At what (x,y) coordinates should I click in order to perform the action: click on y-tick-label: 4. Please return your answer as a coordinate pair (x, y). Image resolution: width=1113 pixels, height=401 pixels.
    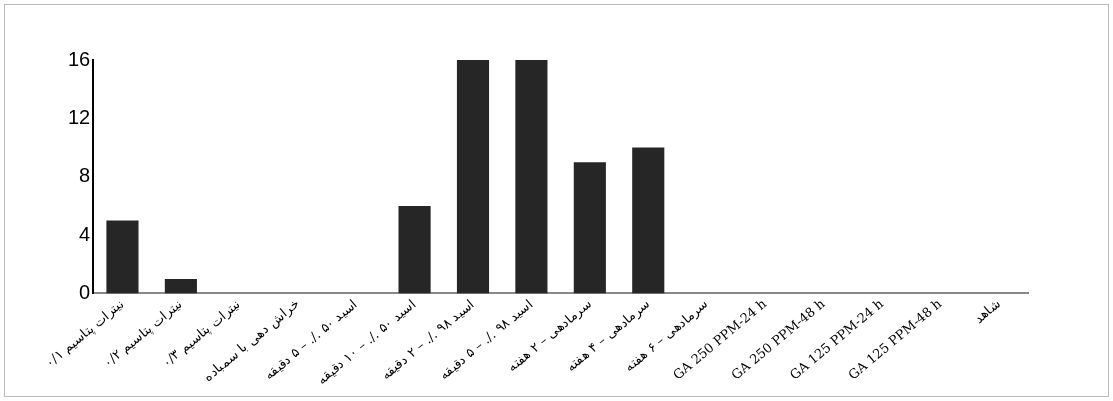
    Looking at the image, I should click on (85, 233).